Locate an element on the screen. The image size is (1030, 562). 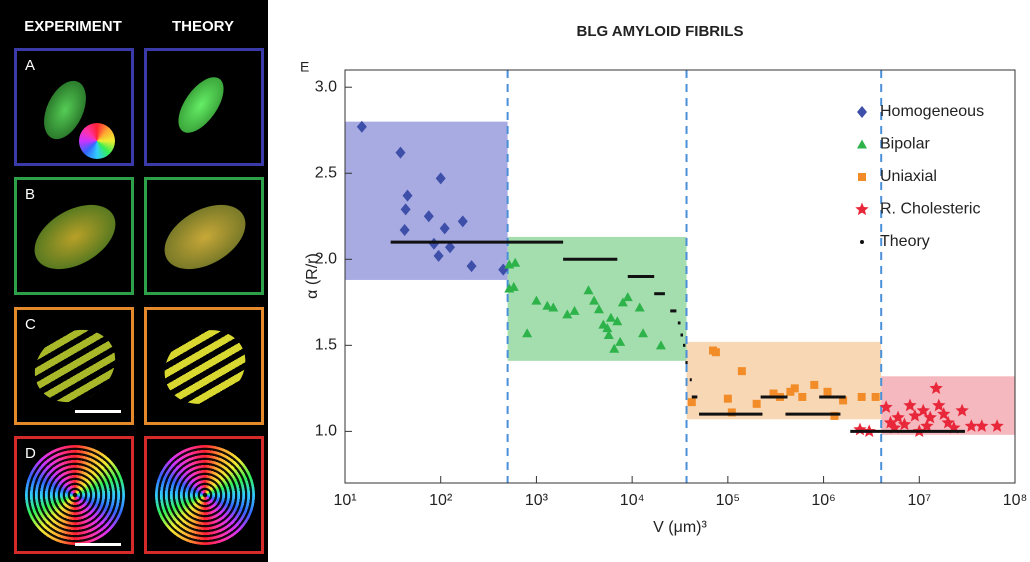
x-tick-label: 10¹ is located at coordinates (344, 500).